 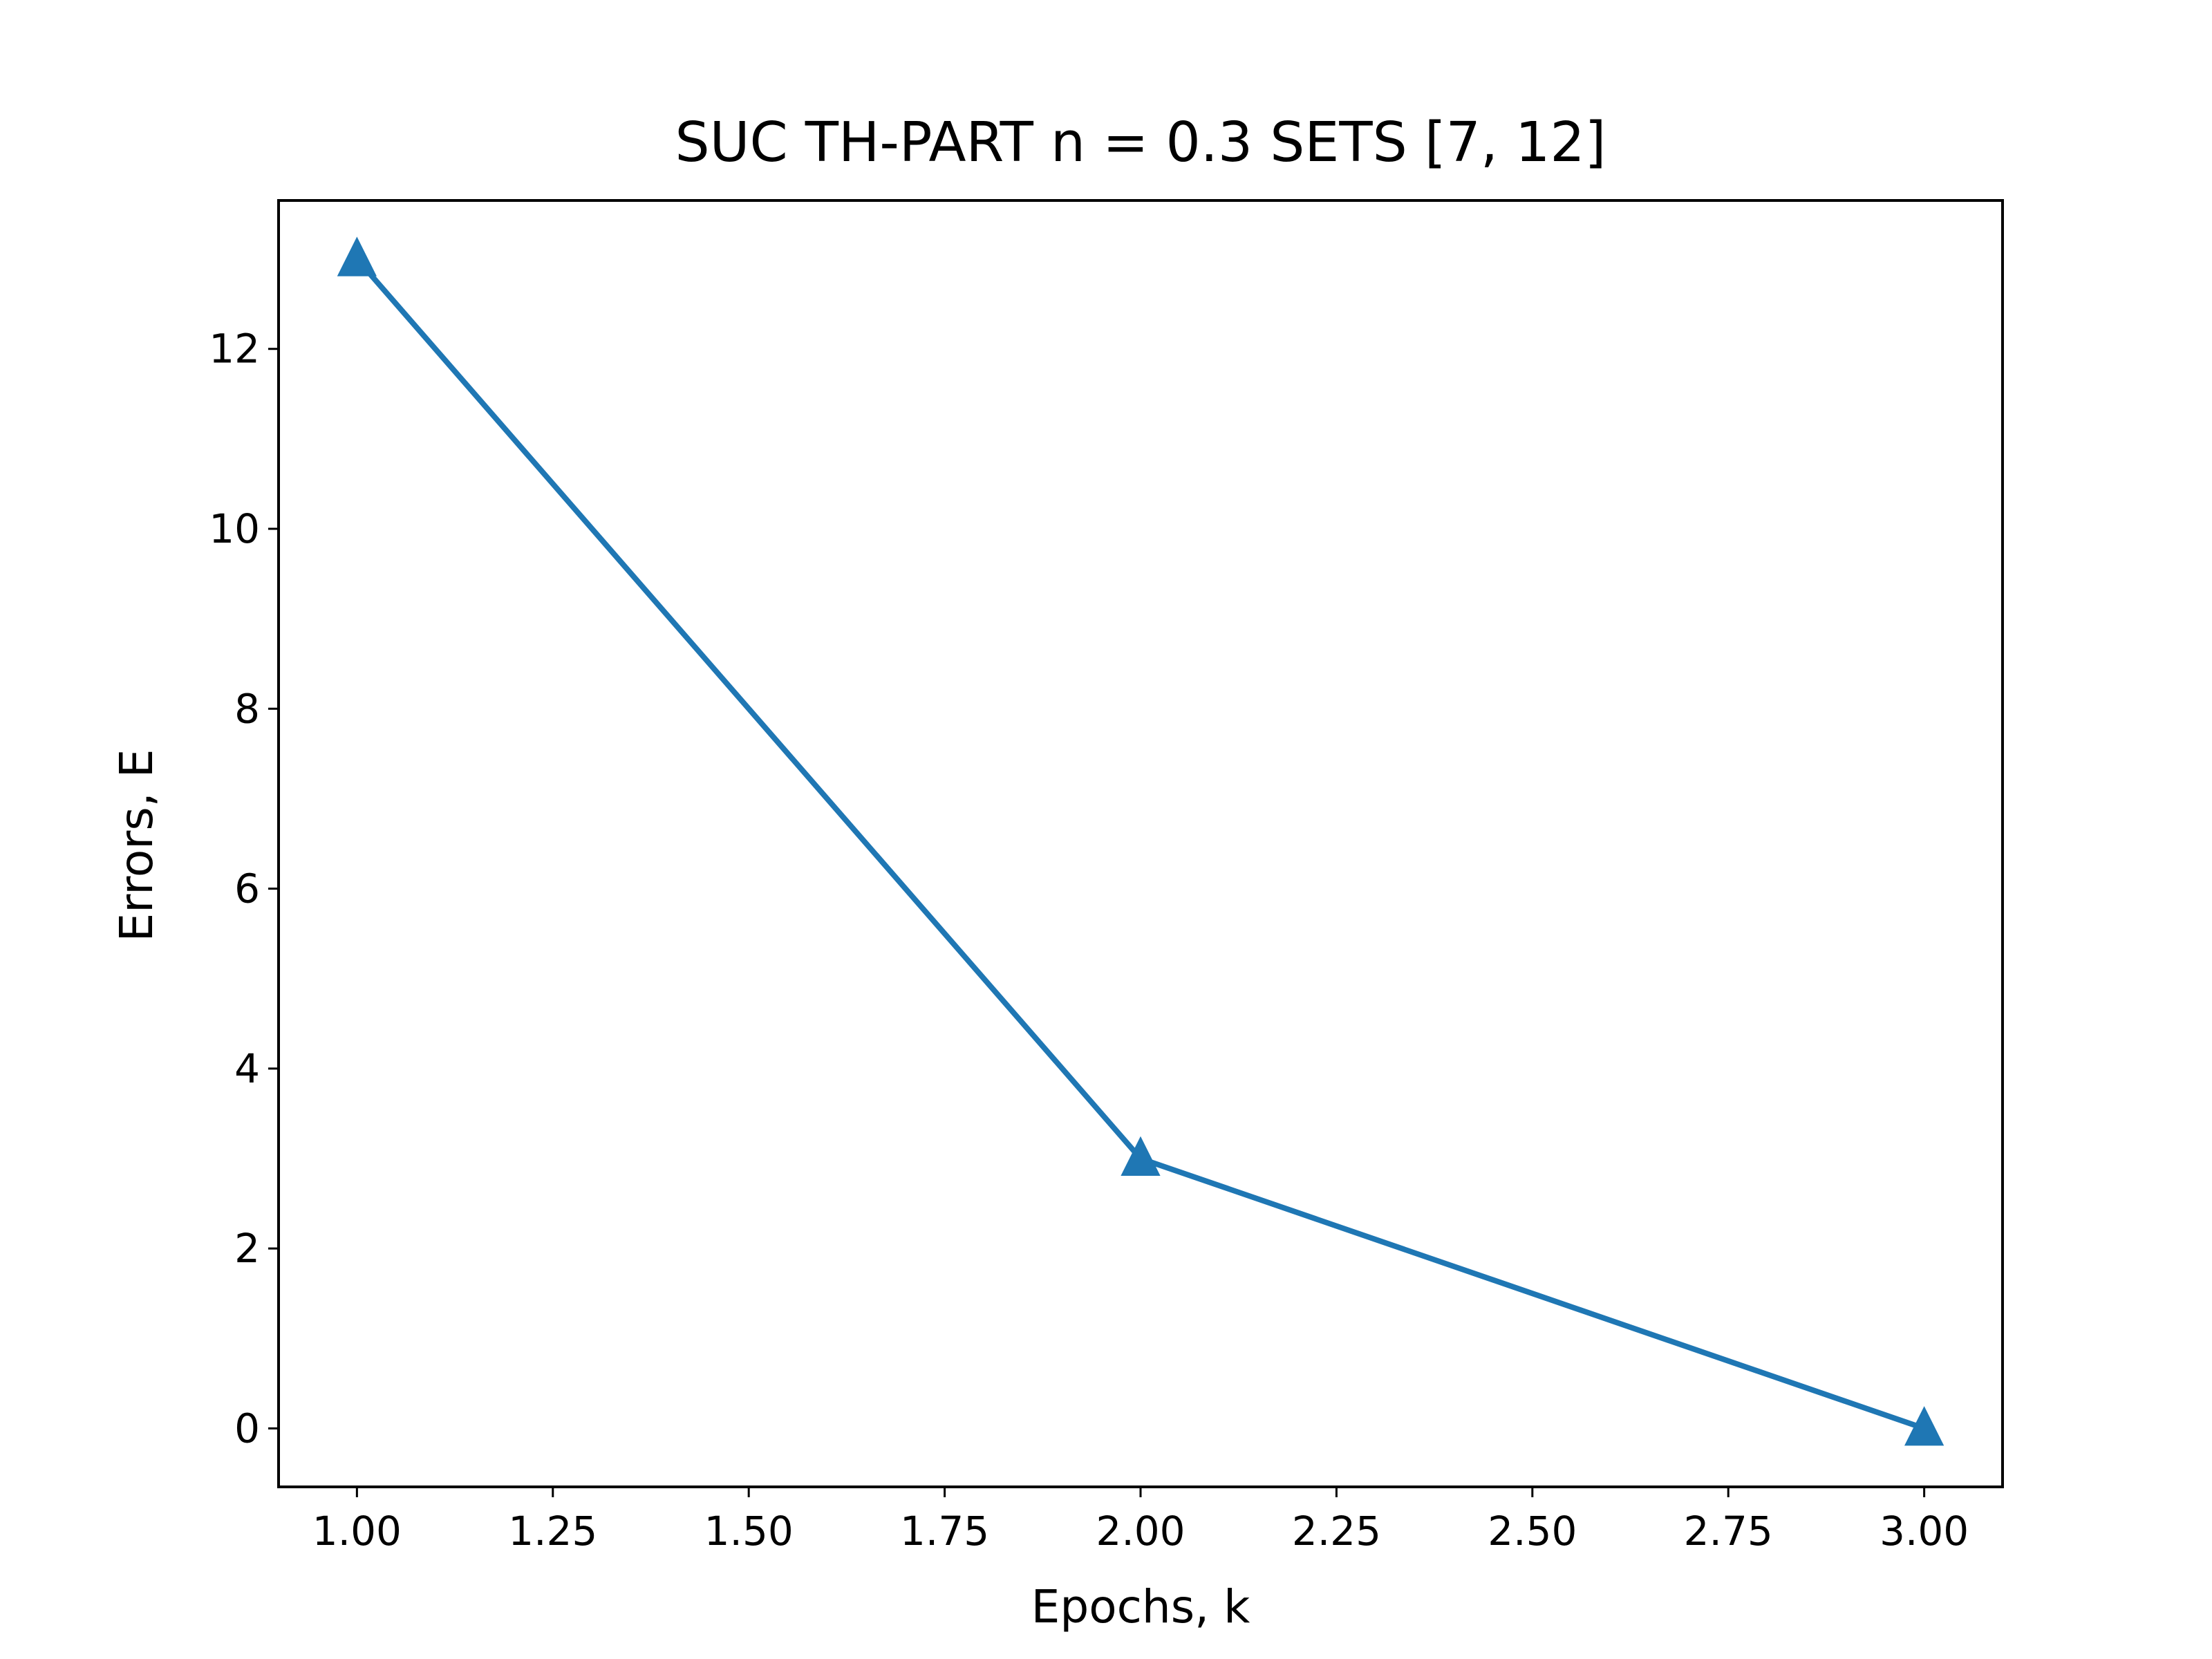 What do you see at coordinates (1140, 1606) in the screenshot?
I see `x-axis-label: Epochs, k` at bounding box center [1140, 1606].